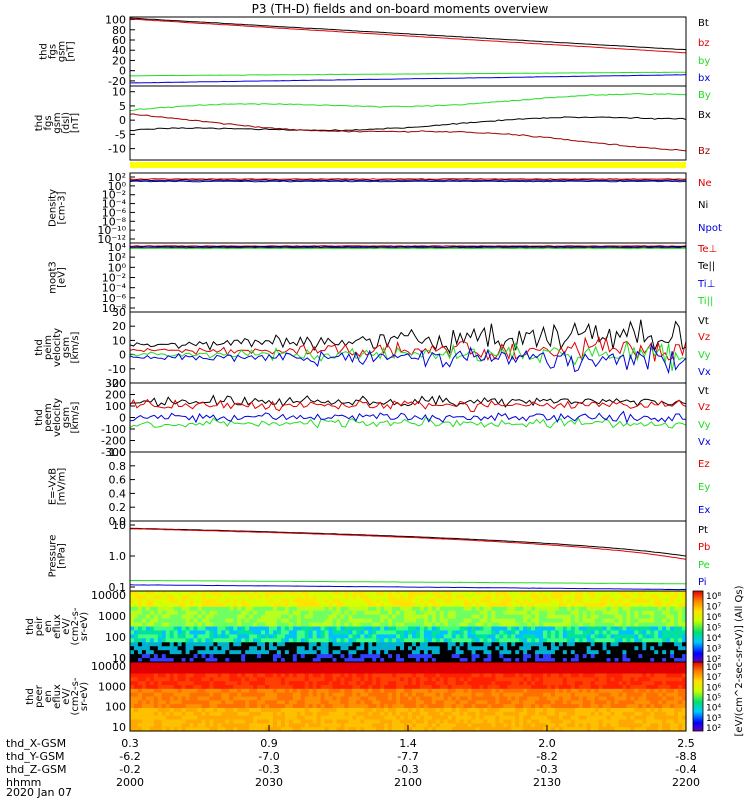 Image resolution: width=750 pixels, height=800 pixels. What do you see at coordinates (408, 277) in the screenshot?
I see `panel-frame` at bounding box center [408, 277].